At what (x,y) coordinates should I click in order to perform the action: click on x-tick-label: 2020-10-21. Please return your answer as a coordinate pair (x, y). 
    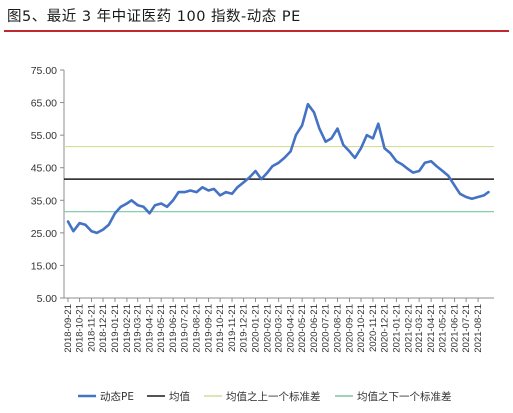
    Looking at the image, I should click on (361, 328).